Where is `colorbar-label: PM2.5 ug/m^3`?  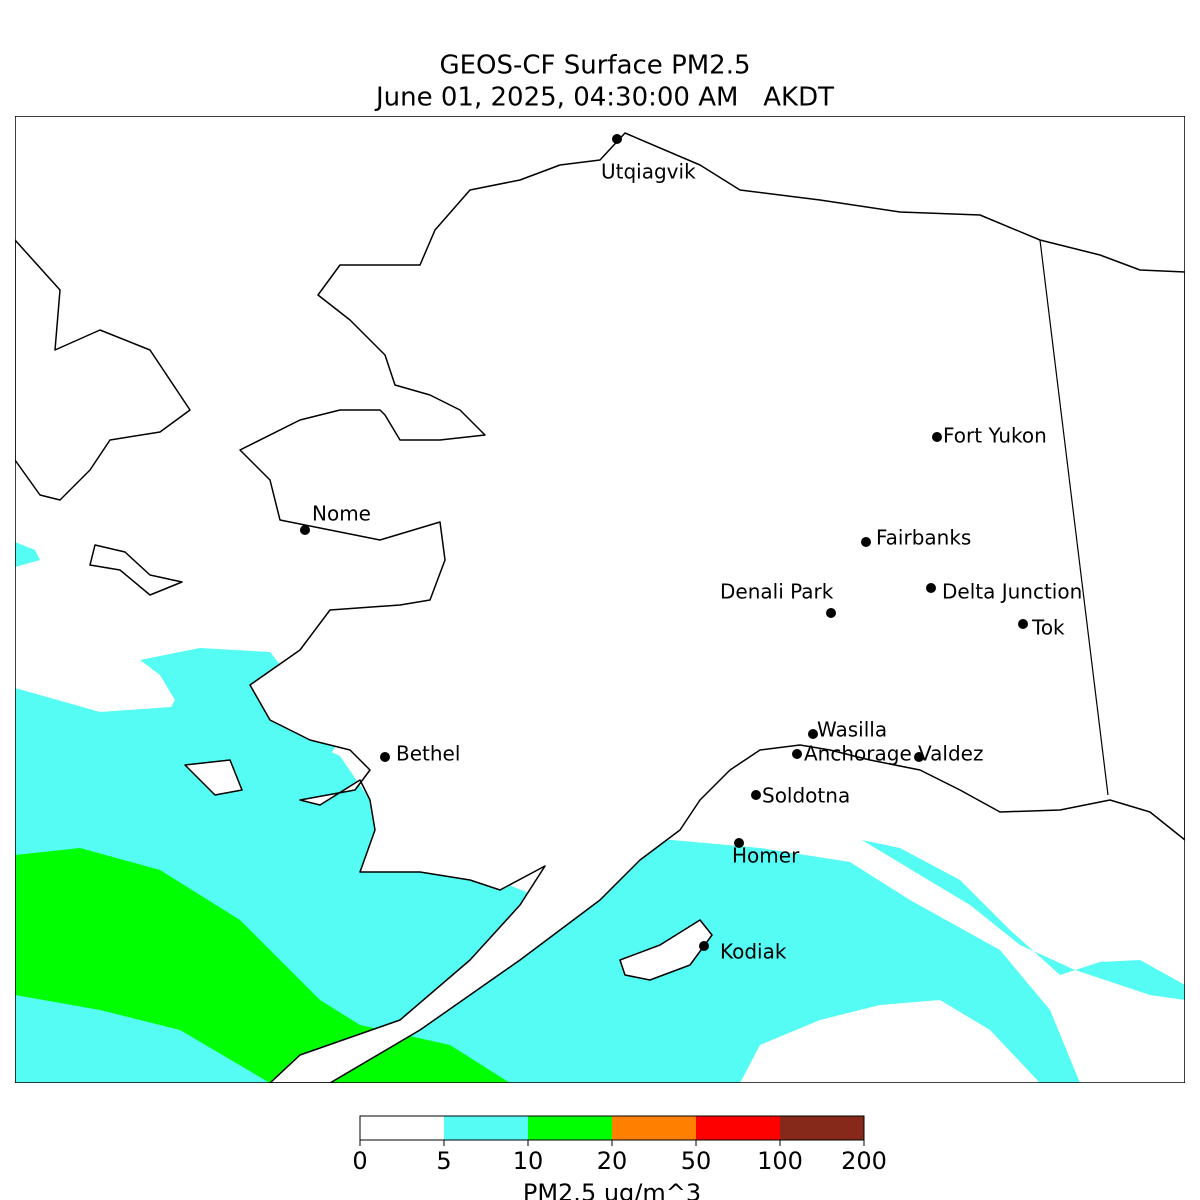 colorbar-label: PM2.5 ug/m^3 is located at coordinates (612, 1189).